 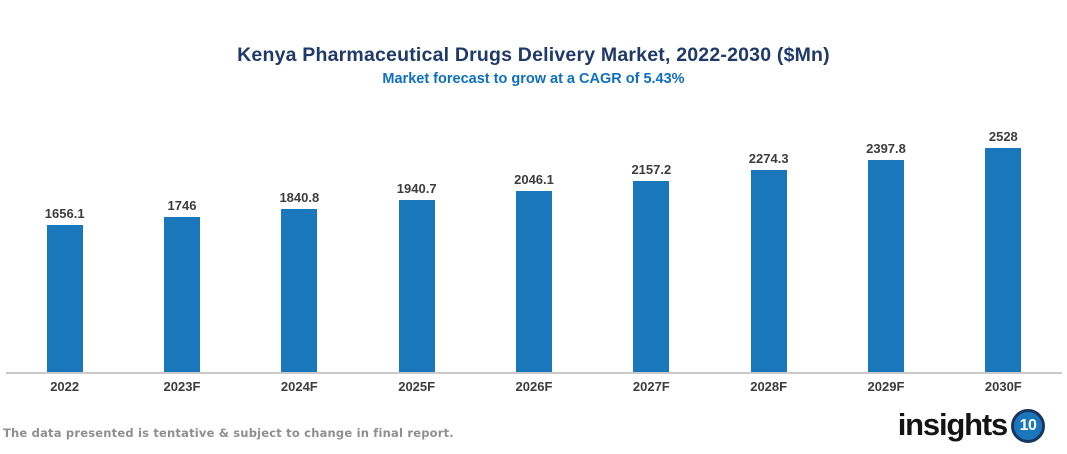 I want to click on bar-value-label: 1656.1, so click(x=64, y=213).